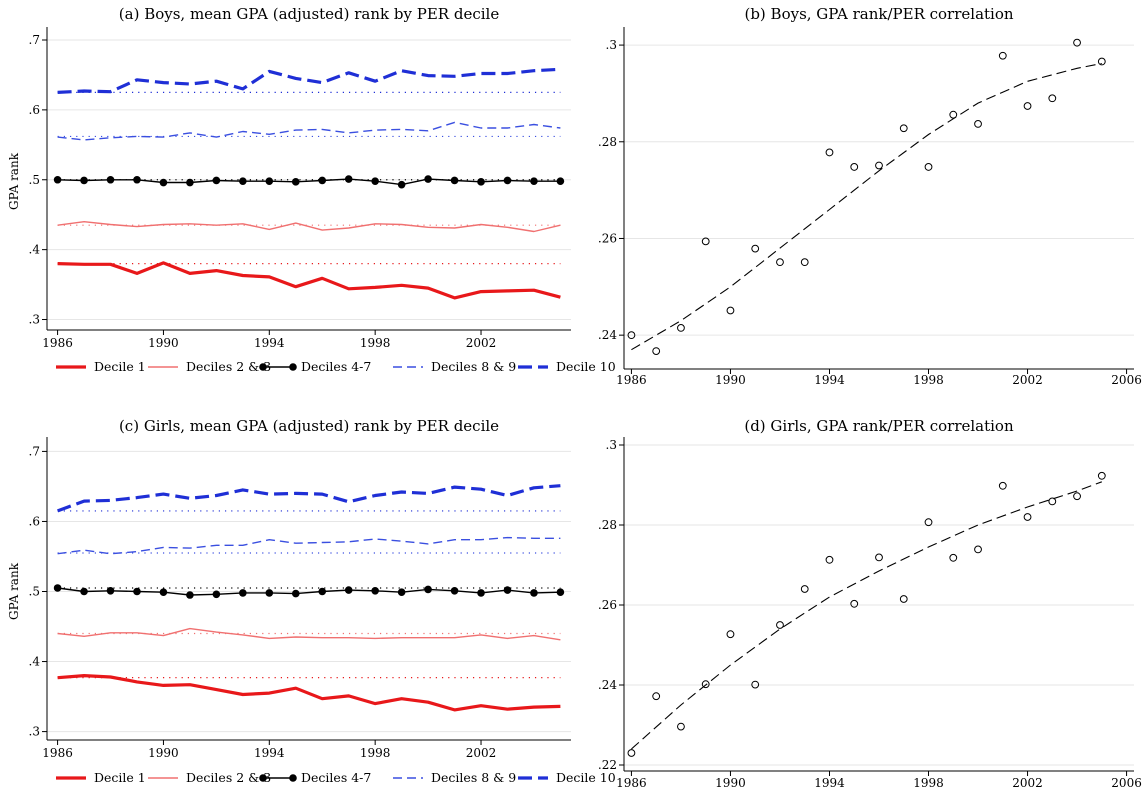 This screenshot has width=1145, height=803. What do you see at coordinates (607, 765) in the screenshot?
I see `y-tick-label: .22` at bounding box center [607, 765].